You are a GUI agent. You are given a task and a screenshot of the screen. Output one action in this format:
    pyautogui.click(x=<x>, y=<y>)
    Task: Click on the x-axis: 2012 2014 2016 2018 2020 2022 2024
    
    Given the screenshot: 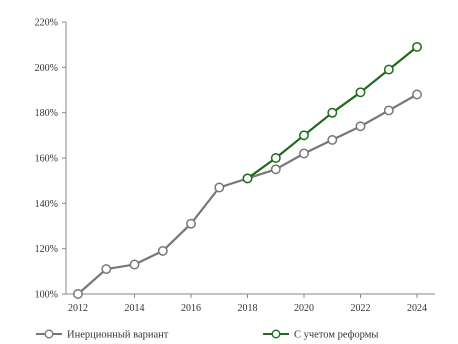 What is the action you would take?
    pyautogui.click(x=250, y=303)
    